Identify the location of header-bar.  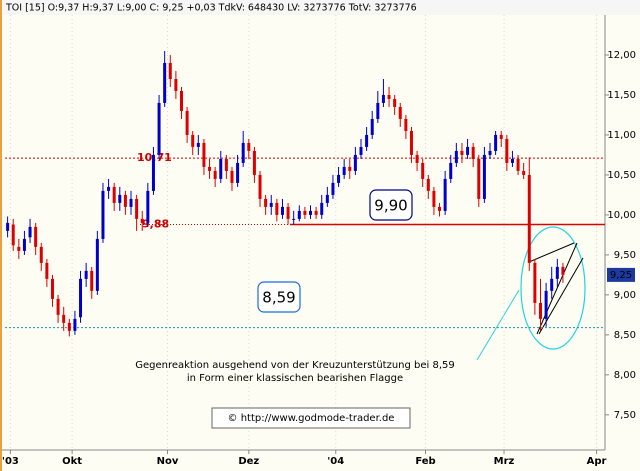
(320, 7).